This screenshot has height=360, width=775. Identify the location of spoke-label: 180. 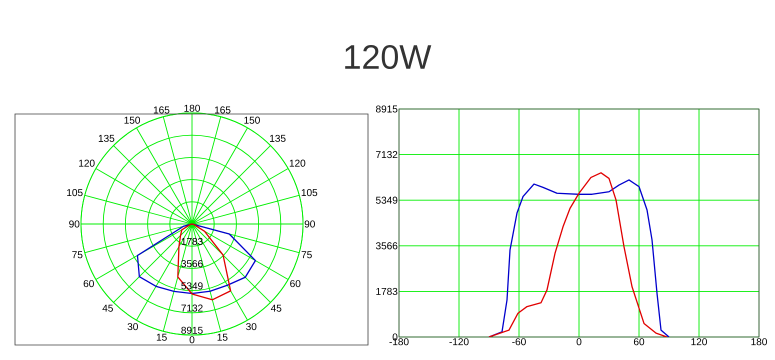
(192, 108).